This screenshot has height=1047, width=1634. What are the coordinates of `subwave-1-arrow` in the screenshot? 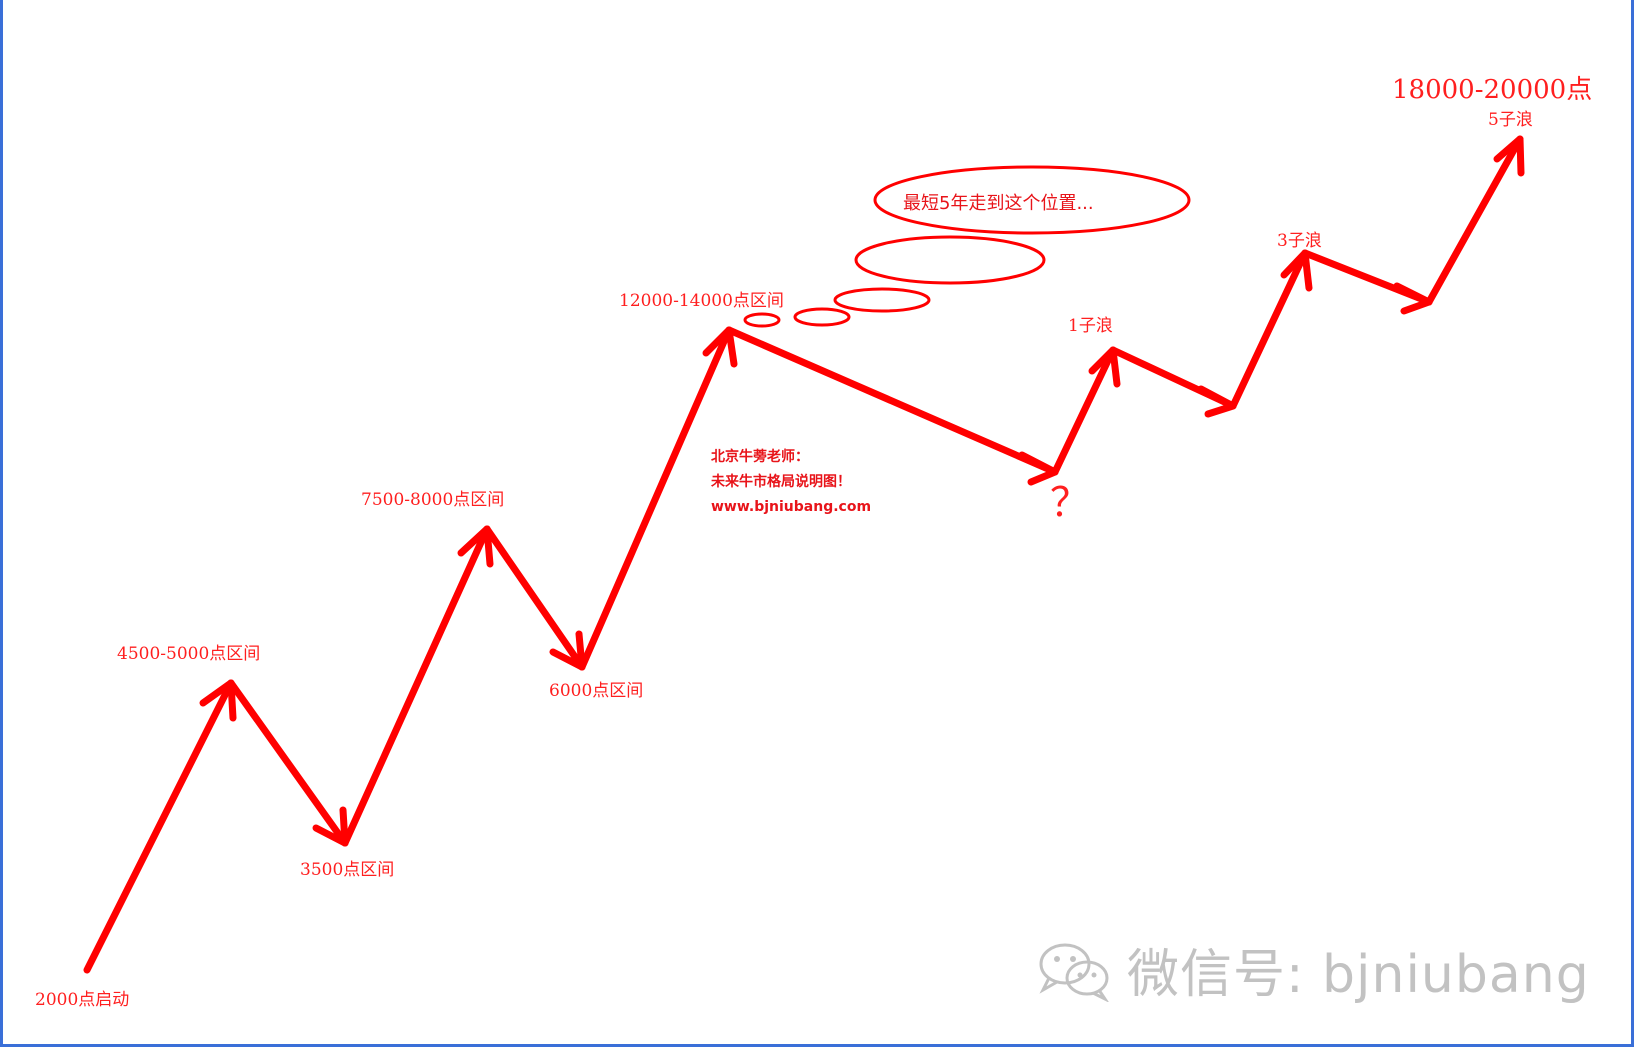 It's located at (1084, 411).